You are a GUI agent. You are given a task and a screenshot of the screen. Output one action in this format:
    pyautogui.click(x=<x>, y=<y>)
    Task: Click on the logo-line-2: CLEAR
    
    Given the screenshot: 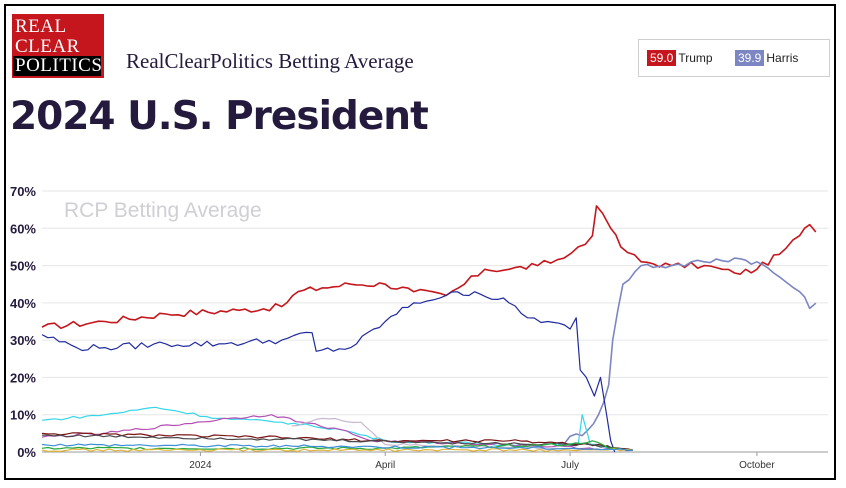 What is the action you would take?
    pyautogui.click(x=47, y=46)
    